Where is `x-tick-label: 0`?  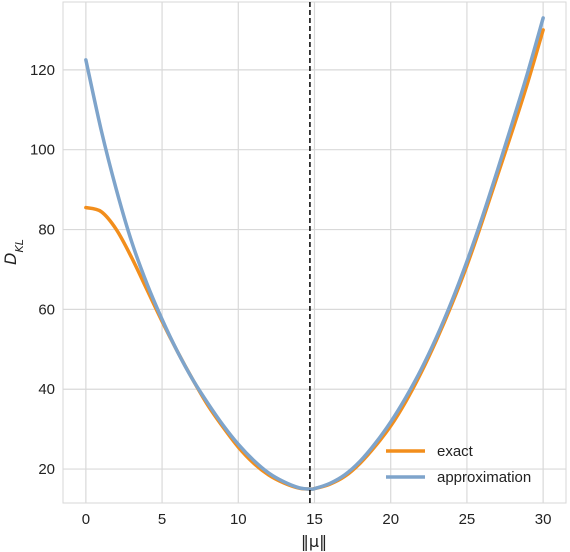 x-tick-label: 0 is located at coordinates (86, 519).